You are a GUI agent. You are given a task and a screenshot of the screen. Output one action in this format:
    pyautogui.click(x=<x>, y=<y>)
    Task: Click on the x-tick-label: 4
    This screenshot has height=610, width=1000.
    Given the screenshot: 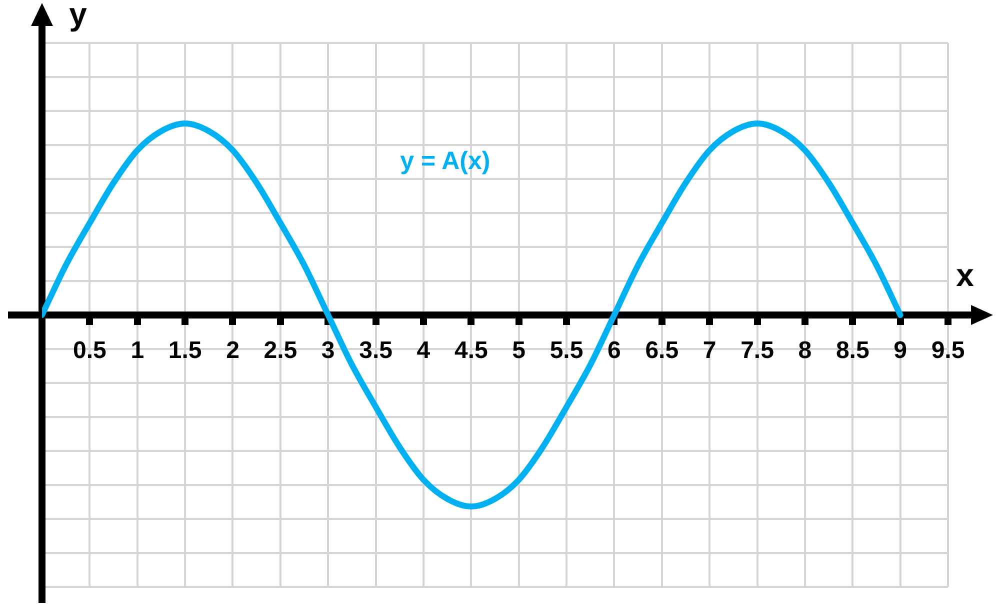 What is the action you would take?
    pyautogui.click(x=423, y=350)
    